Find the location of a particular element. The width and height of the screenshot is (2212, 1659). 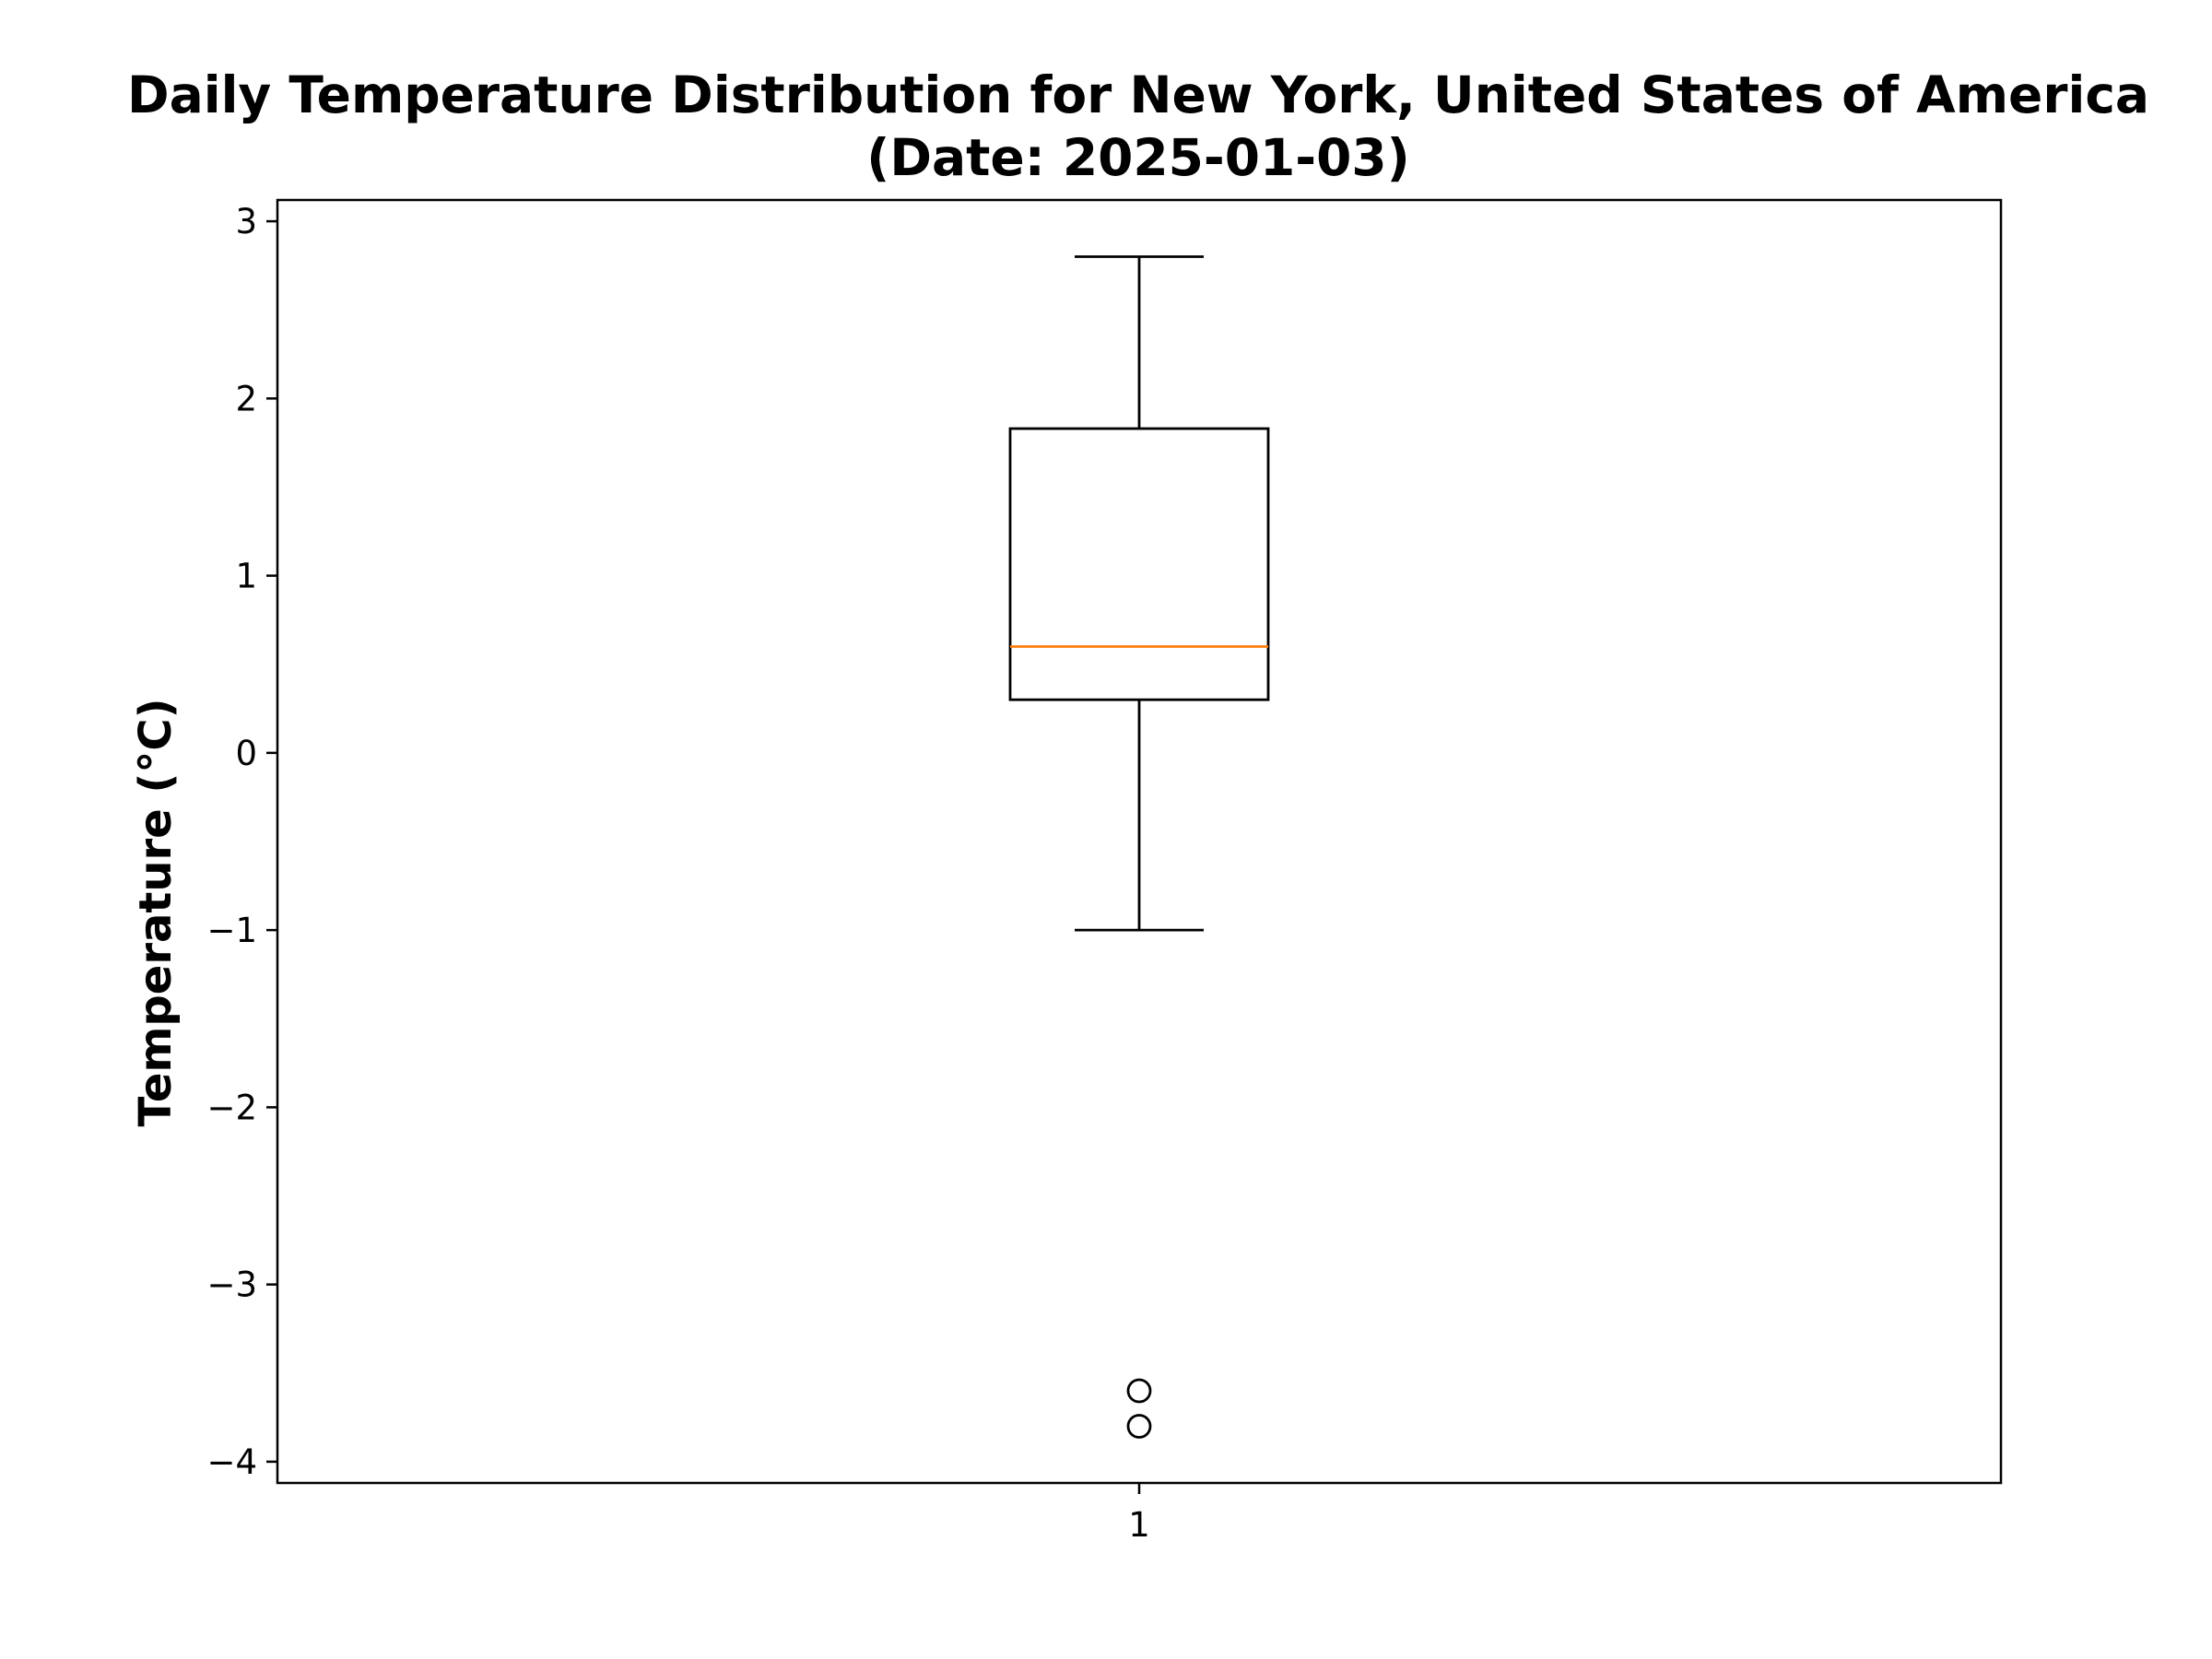

x-axis-ticks: 1 is located at coordinates (1139, 1514).